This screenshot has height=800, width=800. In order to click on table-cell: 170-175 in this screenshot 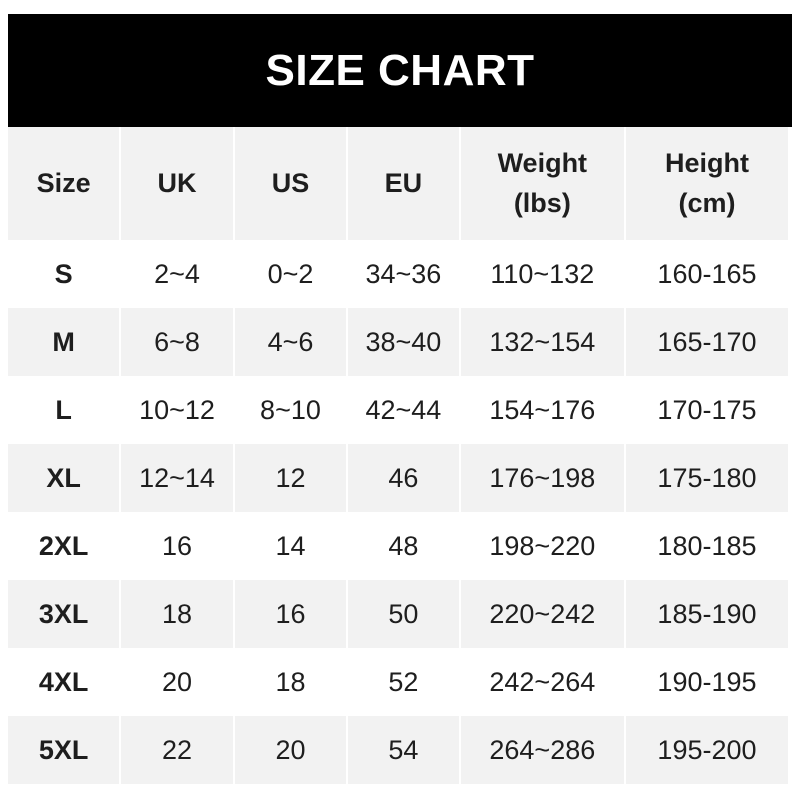, I will do `click(707, 409)`.